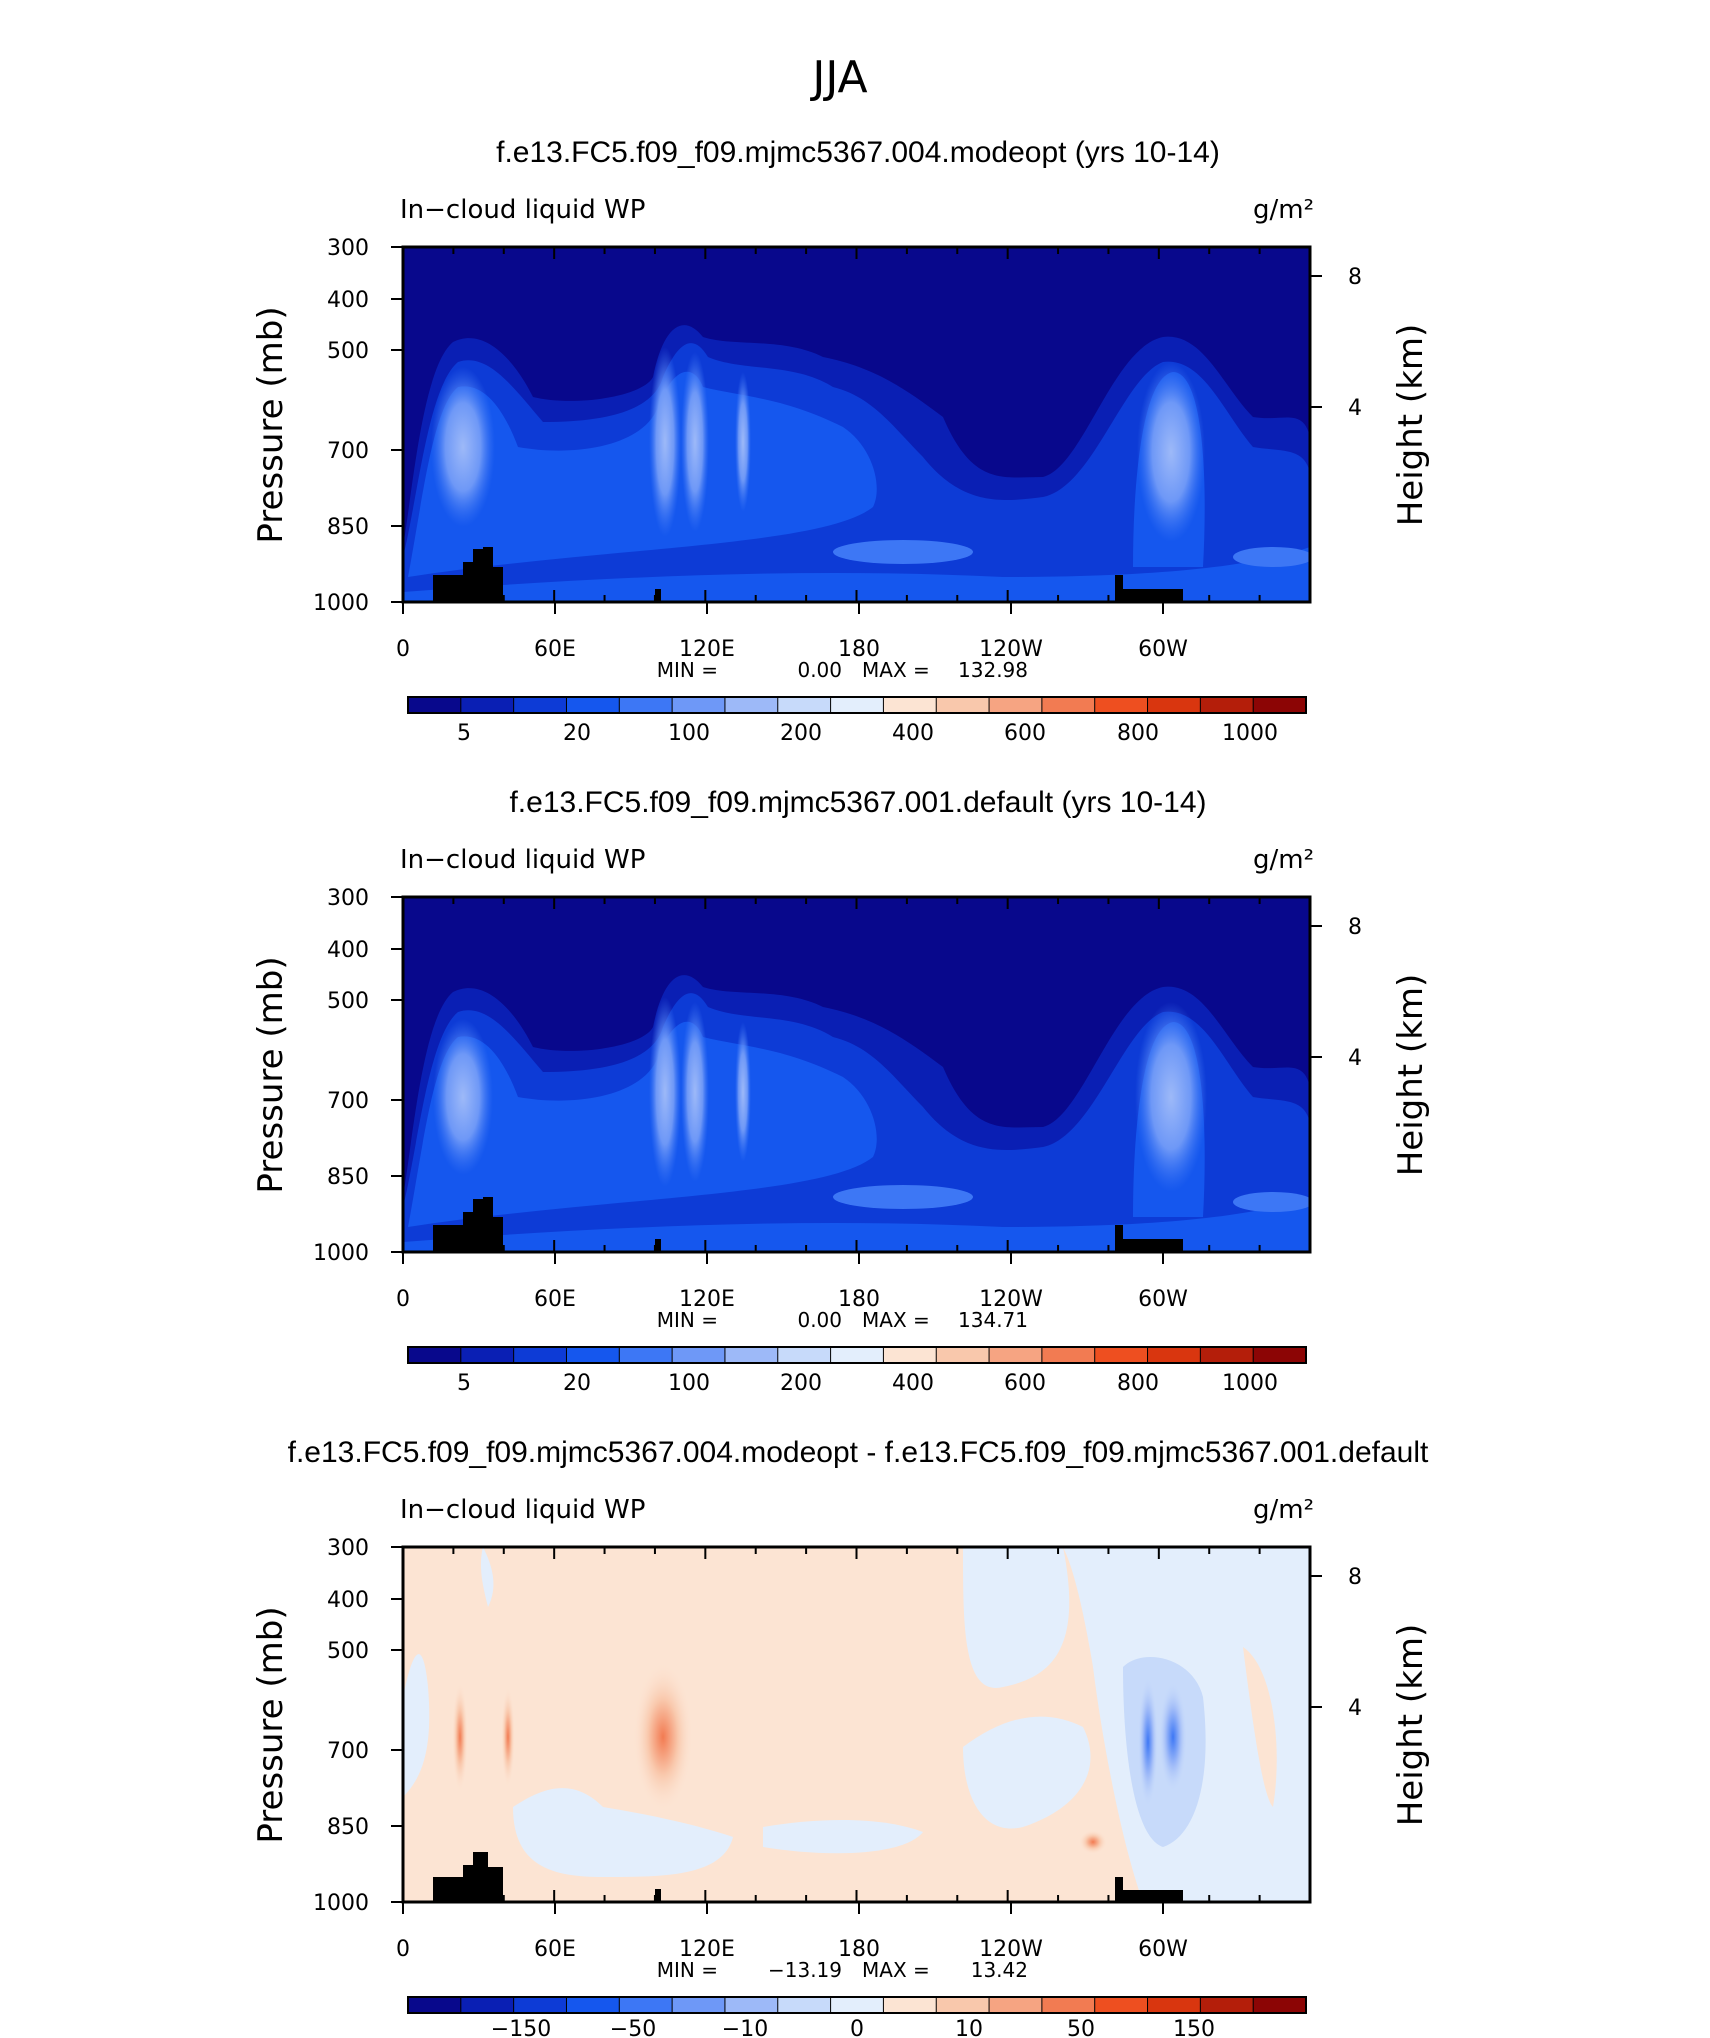 This screenshot has width=1710, height=2038. Describe the element at coordinates (665, 442) in the screenshot. I see `contour-core-indian-a` at that location.